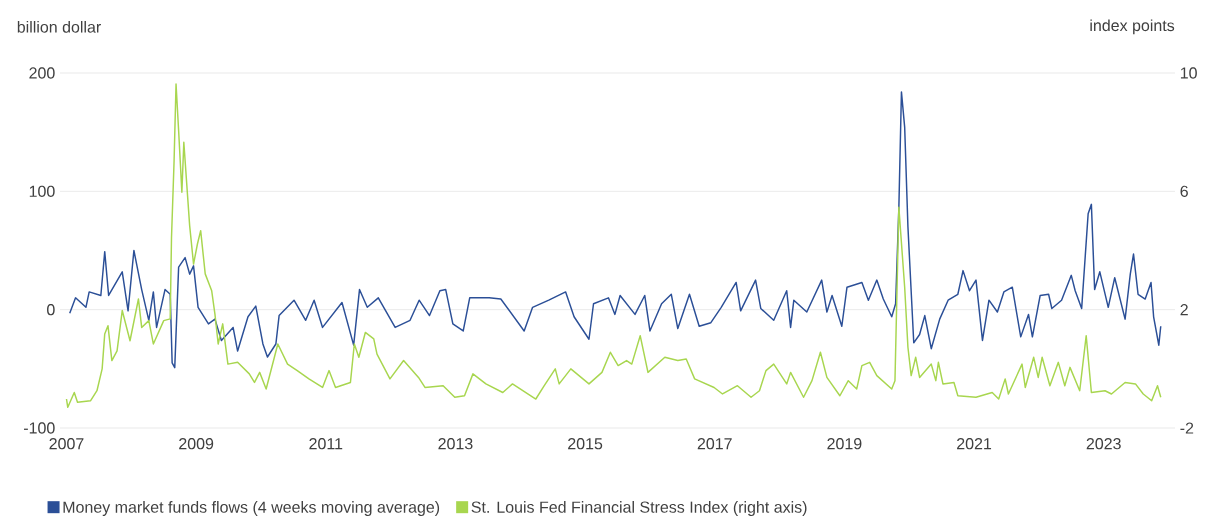 The image size is (1209, 518). I want to click on y2-axis-title: index points, so click(1132, 27).